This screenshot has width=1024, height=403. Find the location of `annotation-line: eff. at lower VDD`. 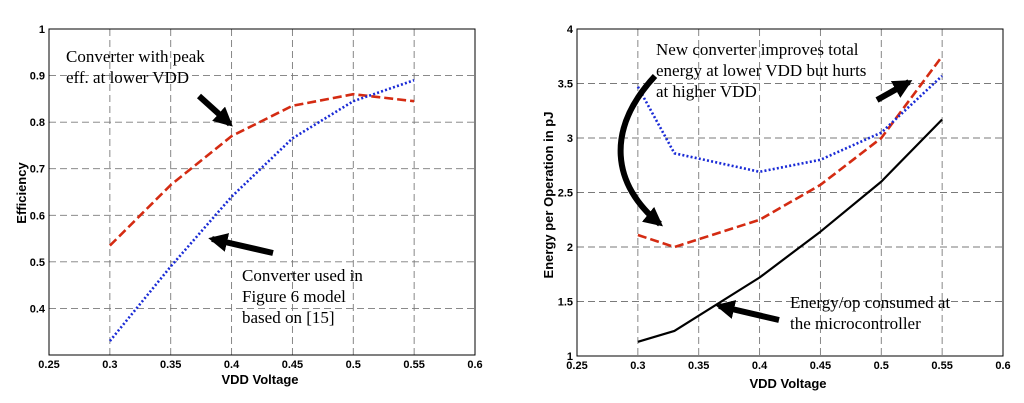

annotation-line: eff. at lower VDD is located at coordinates (127, 77).